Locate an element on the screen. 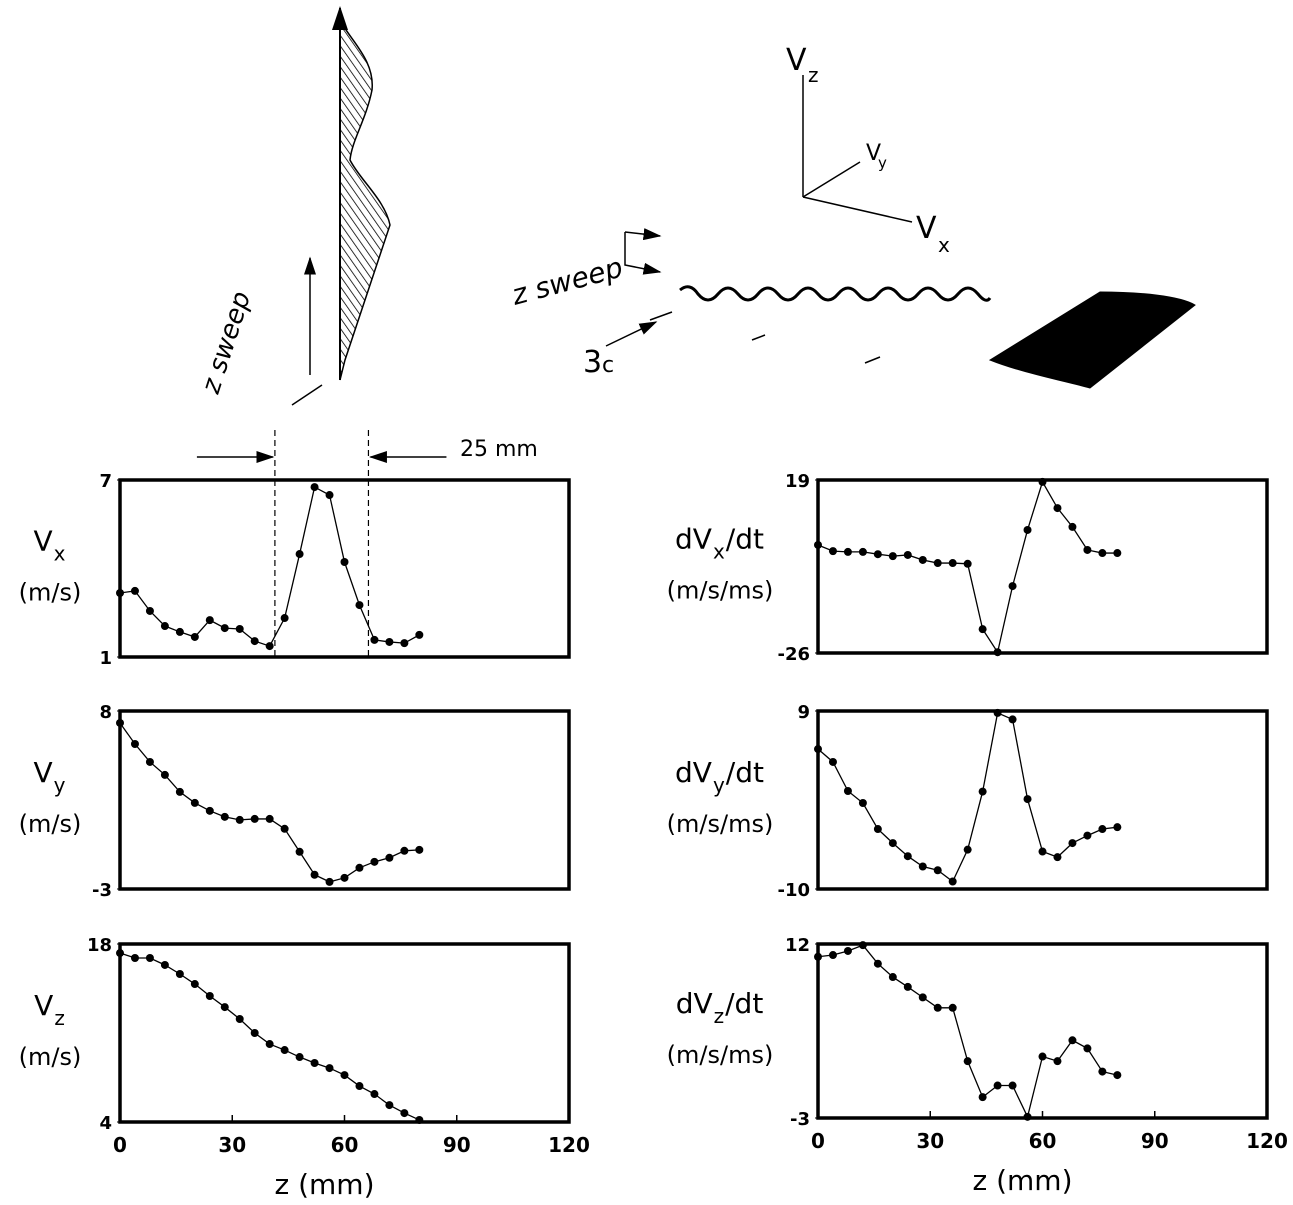  panel: -26 19 dV x/dt (m/s/ms) is located at coordinates (968, 568).